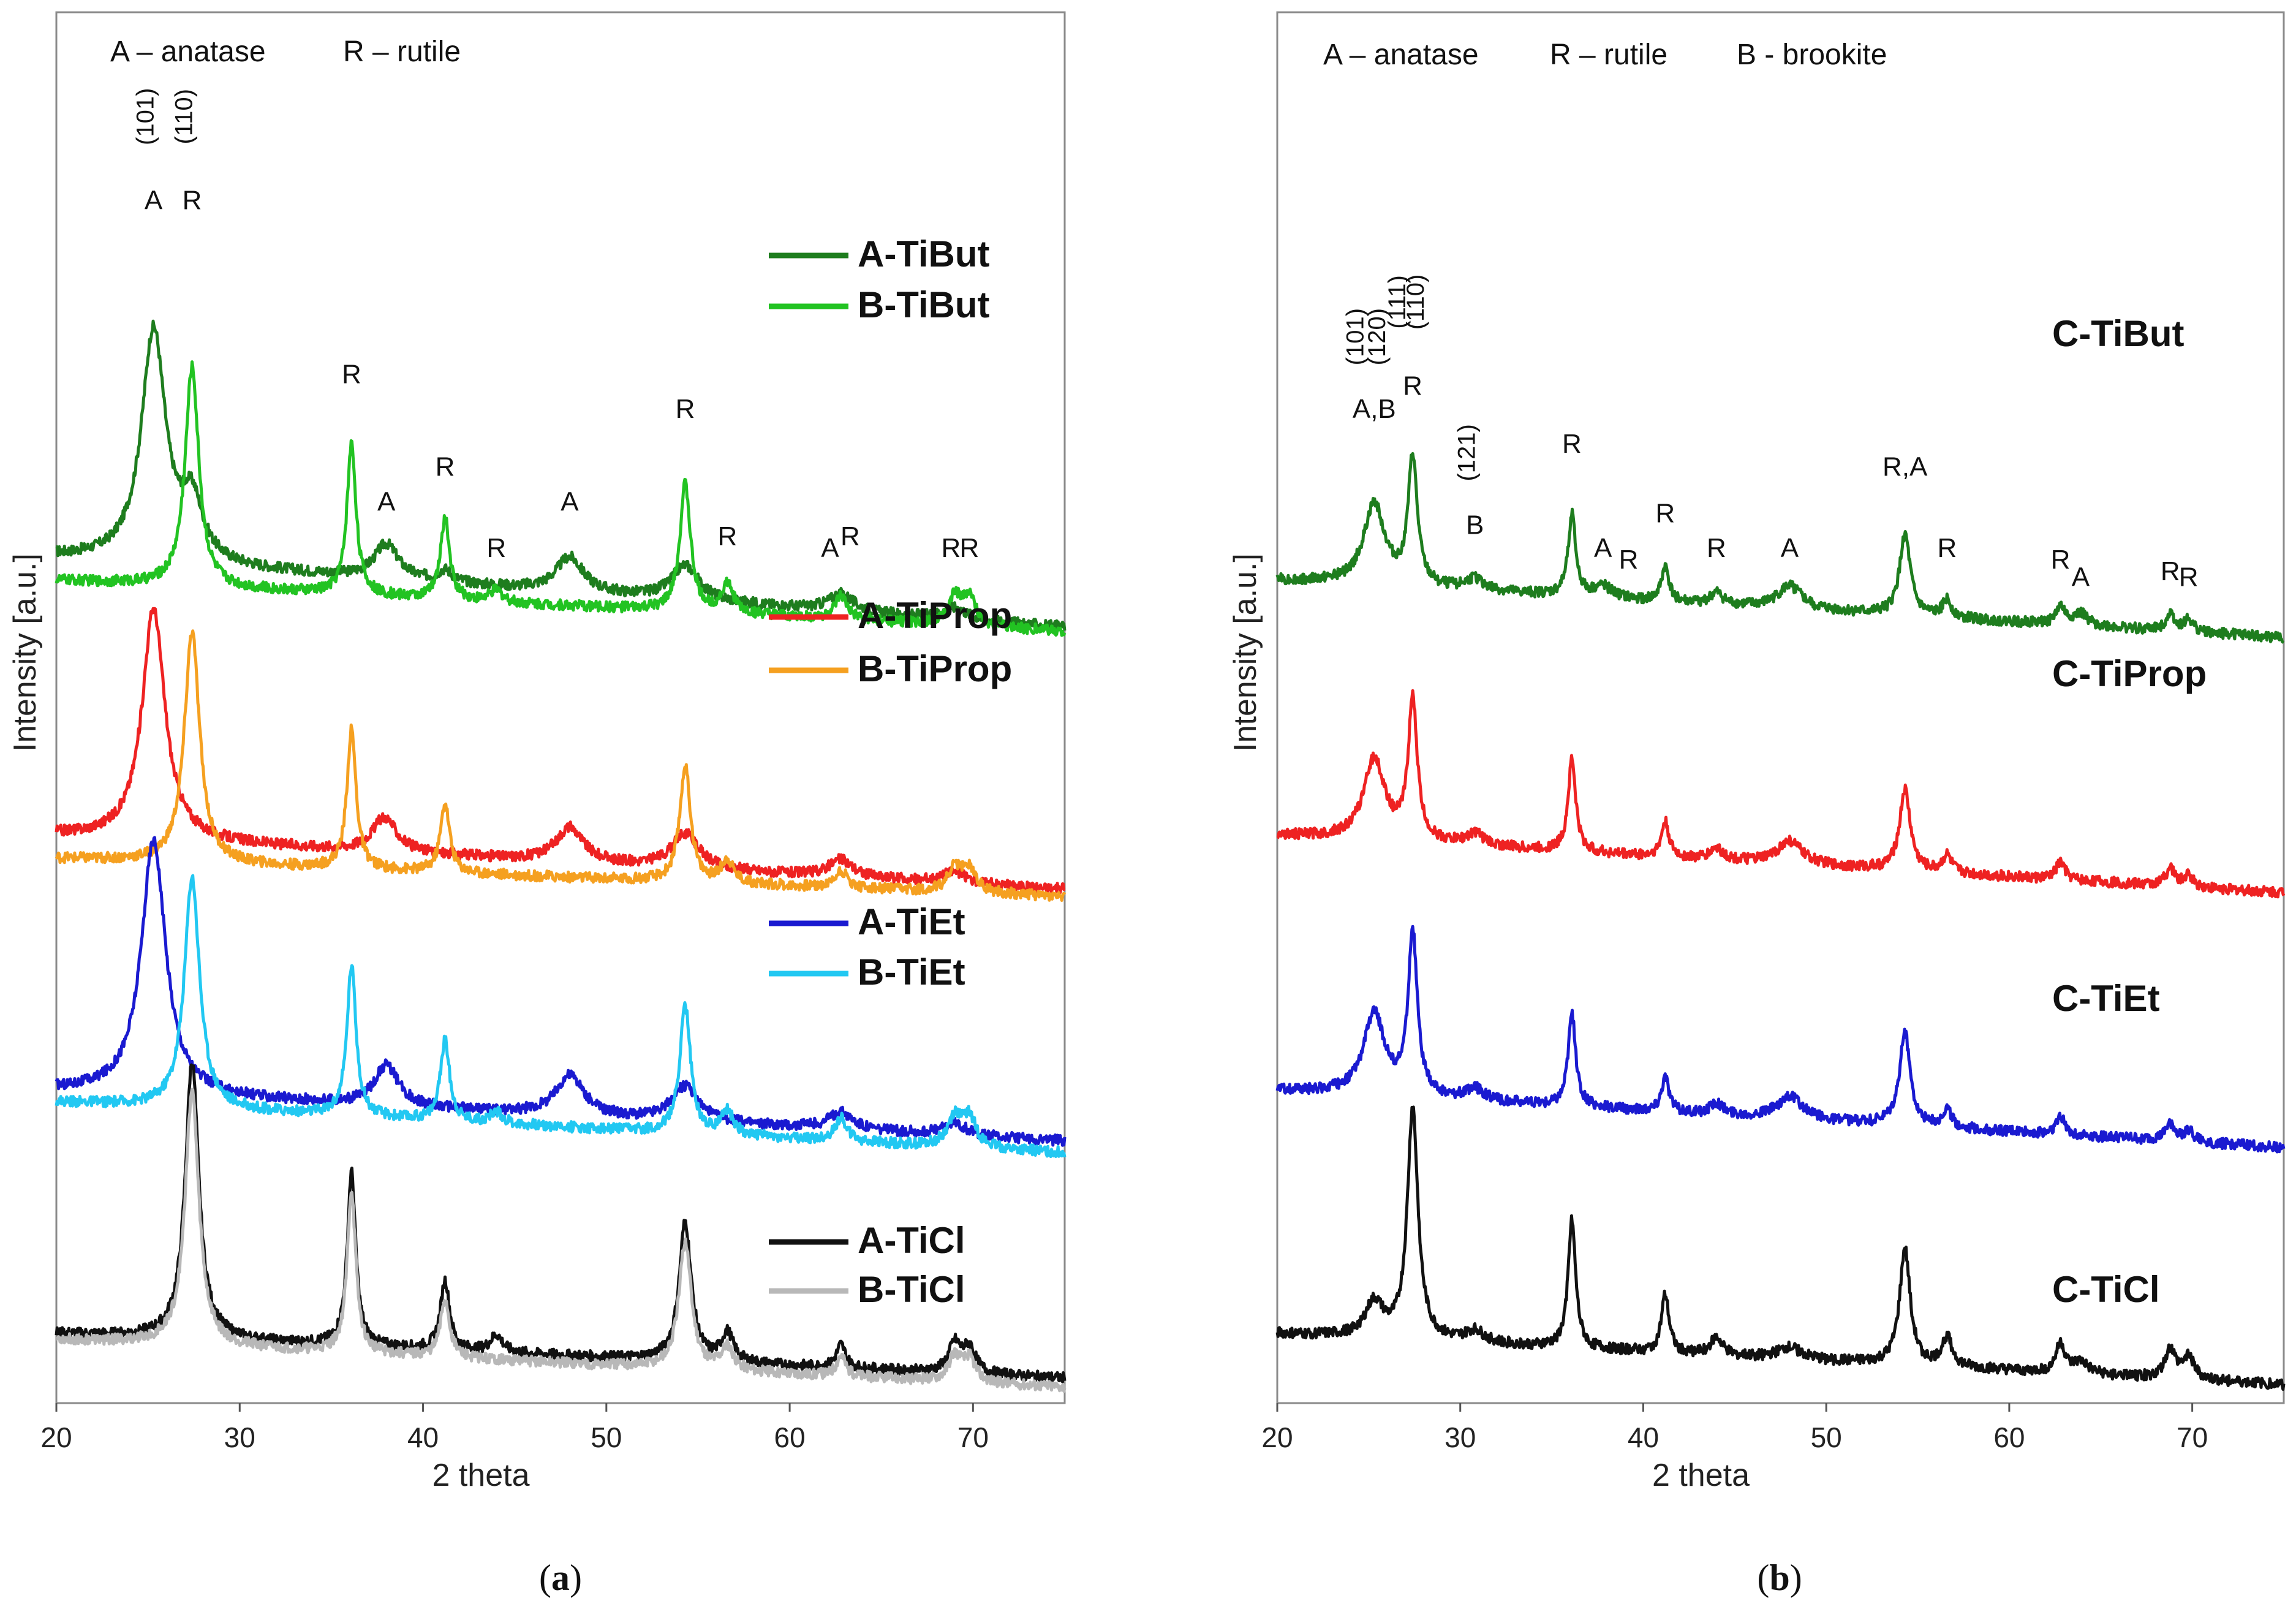 This screenshot has width=2296, height=1620. Describe the element at coordinates (1781, 794) in the screenshot. I see `series-line-c-tiprop` at that location.